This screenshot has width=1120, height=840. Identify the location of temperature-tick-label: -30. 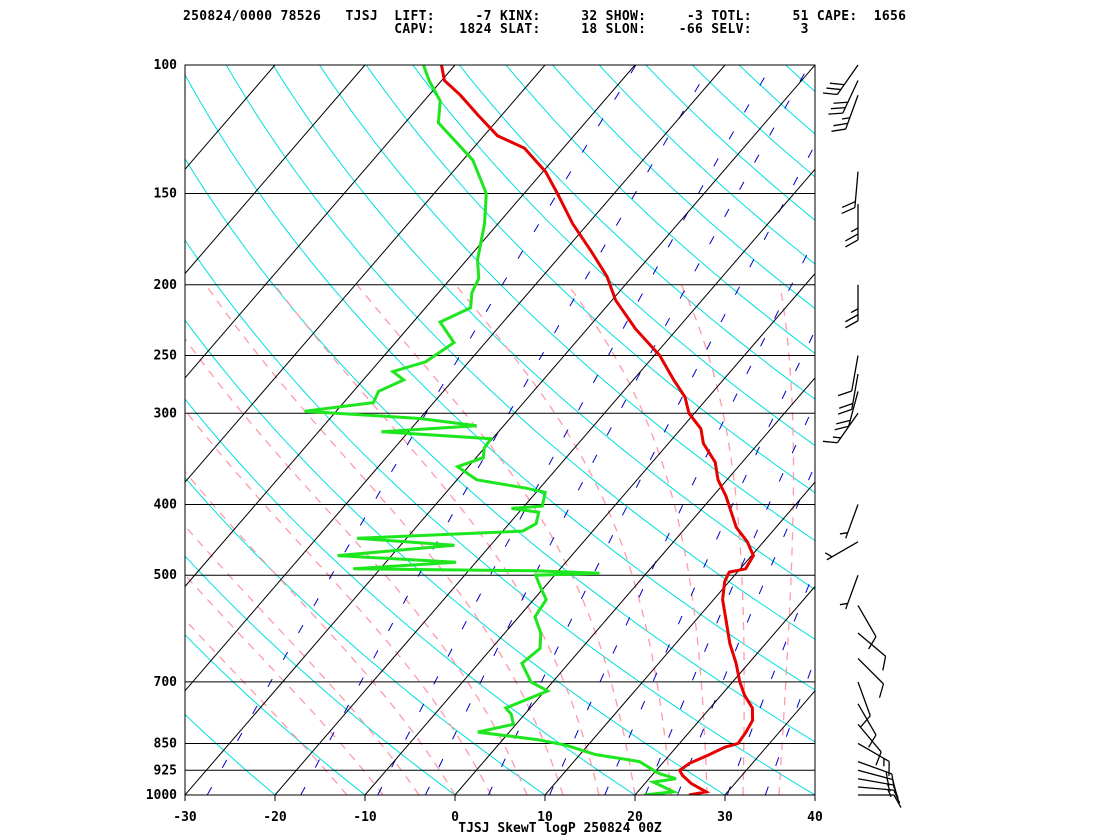
(185, 817).